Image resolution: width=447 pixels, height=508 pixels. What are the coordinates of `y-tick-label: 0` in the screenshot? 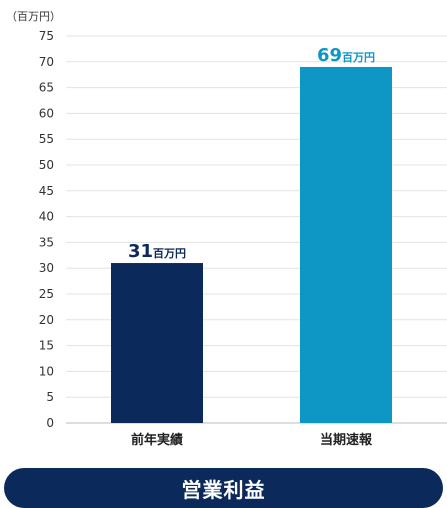 It's located at (50, 423).